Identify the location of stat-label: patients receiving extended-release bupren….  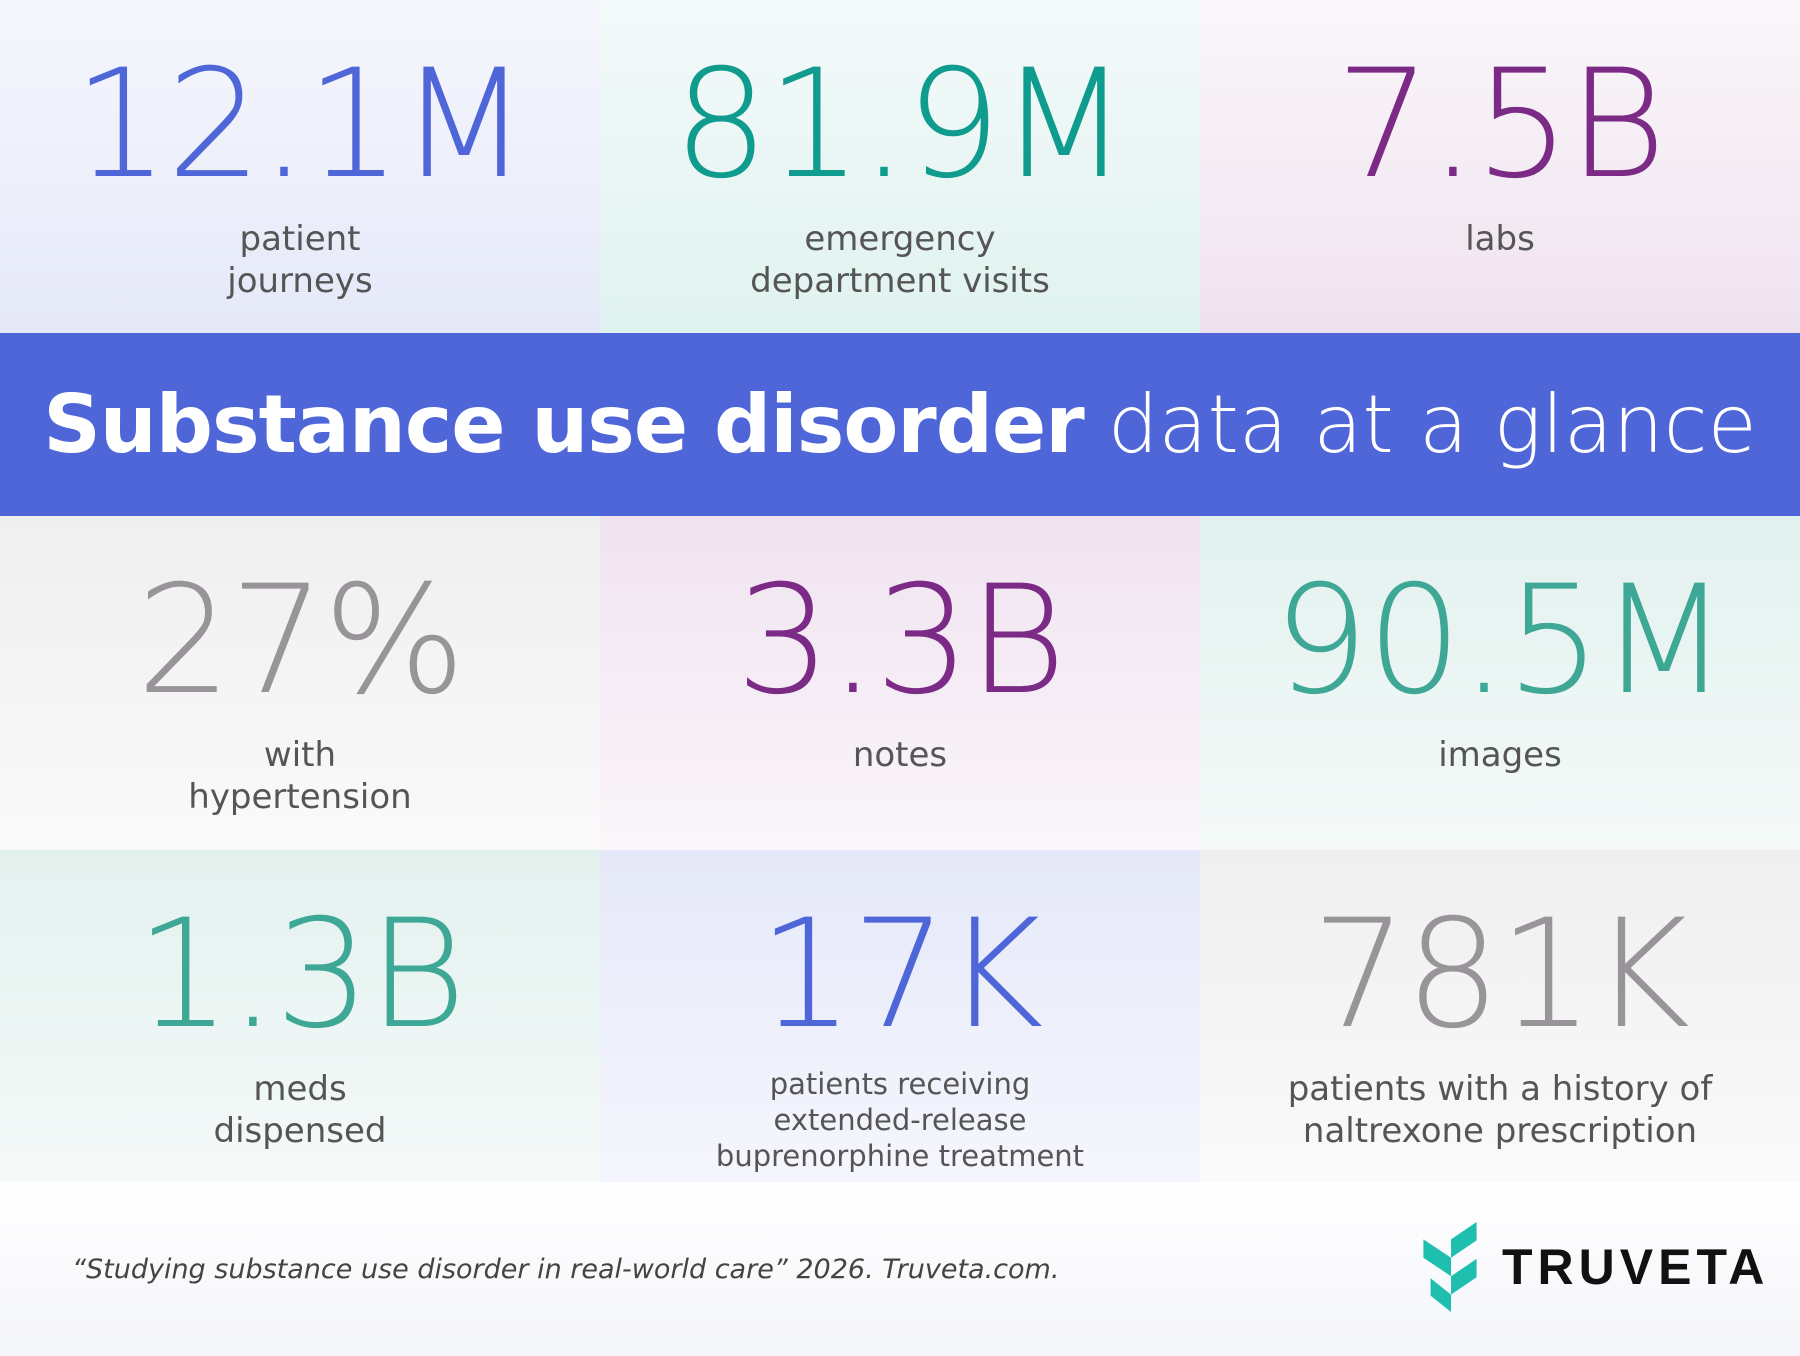
(900, 1120).